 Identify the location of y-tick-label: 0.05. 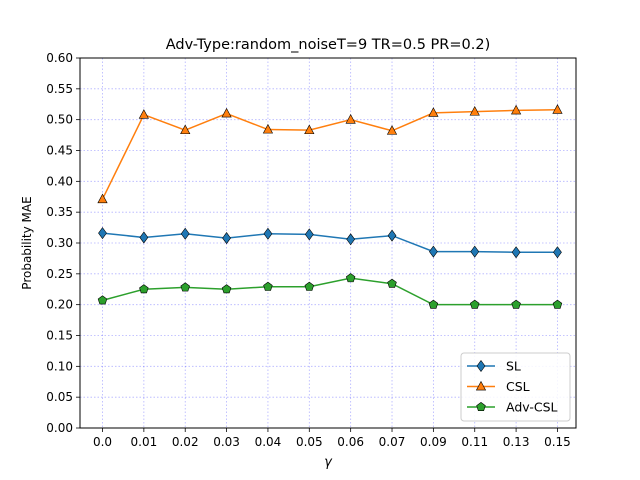
(59, 397).